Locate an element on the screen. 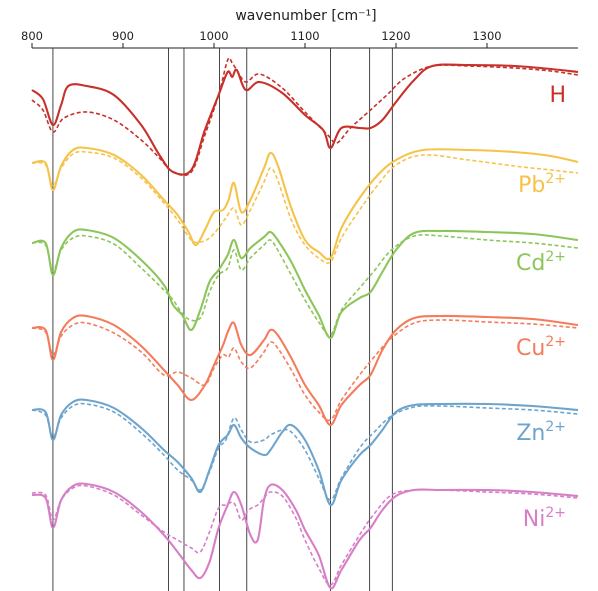  x-tick-label-800: 800 is located at coordinates (32, 36).